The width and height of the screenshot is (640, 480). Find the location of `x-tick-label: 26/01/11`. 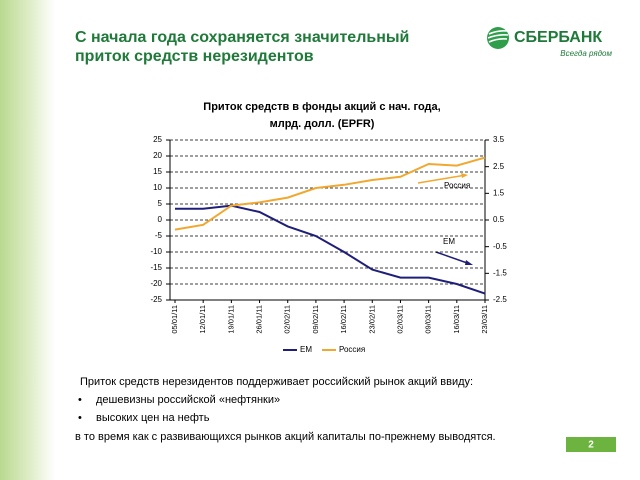

x-tick-label: 26/01/11 is located at coordinates (259, 319).